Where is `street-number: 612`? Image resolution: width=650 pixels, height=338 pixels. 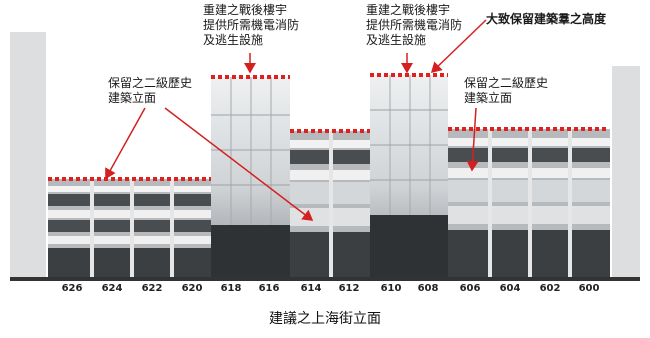 street-number: 612 is located at coordinates (349, 288).